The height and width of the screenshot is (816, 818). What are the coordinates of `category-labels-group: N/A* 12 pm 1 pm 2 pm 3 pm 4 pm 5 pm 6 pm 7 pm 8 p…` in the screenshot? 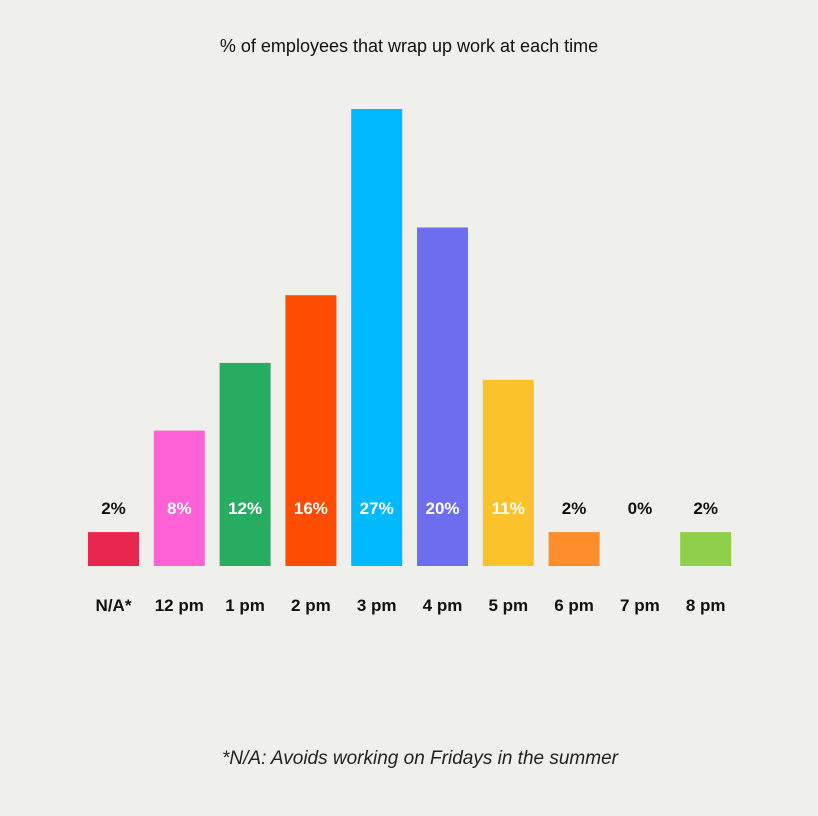 It's located at (411, 605).